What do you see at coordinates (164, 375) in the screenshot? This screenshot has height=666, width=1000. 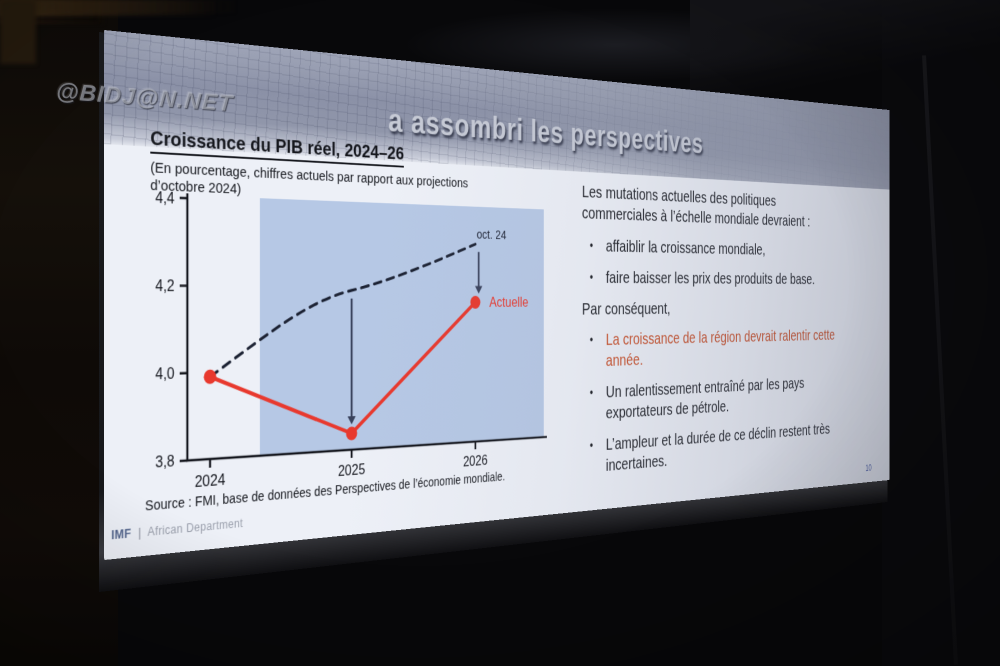 I see `y-tick-label: 4,0` at bounding box center [164, 375].